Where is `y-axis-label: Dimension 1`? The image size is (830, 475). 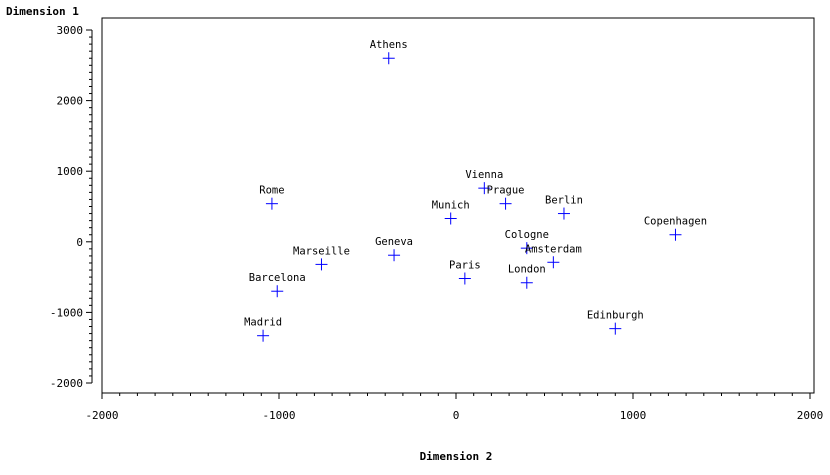
y-axis-label: Dimension 1 is located at coordinates (42, 11).